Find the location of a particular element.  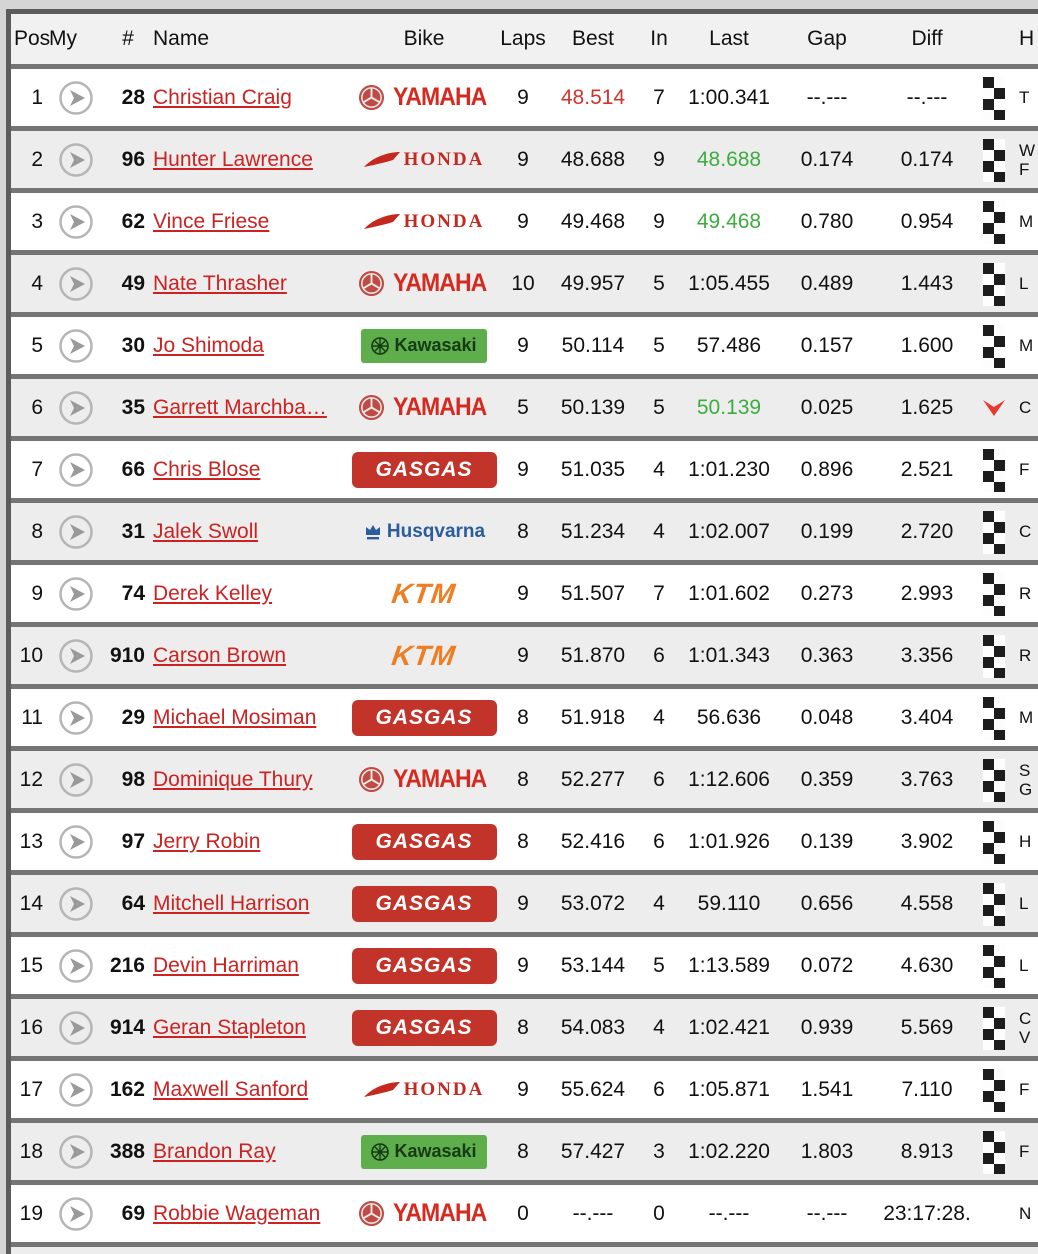

header-bike: Bike is located at coordinates (424, 38).